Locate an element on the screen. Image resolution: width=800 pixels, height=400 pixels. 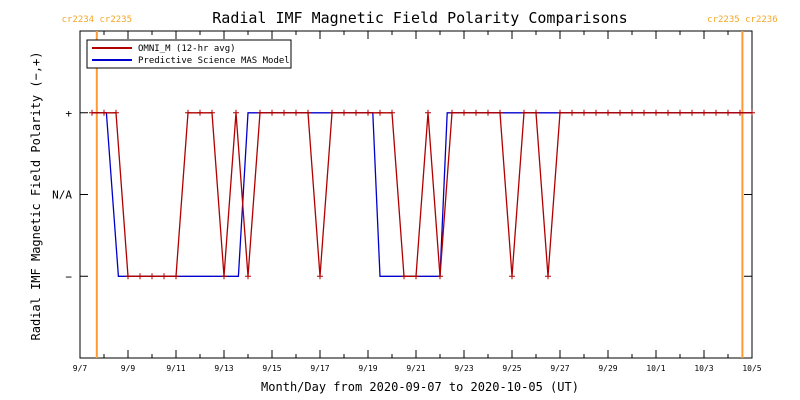
x-tick-label: 9/27 is located at coordinates (559, 368).